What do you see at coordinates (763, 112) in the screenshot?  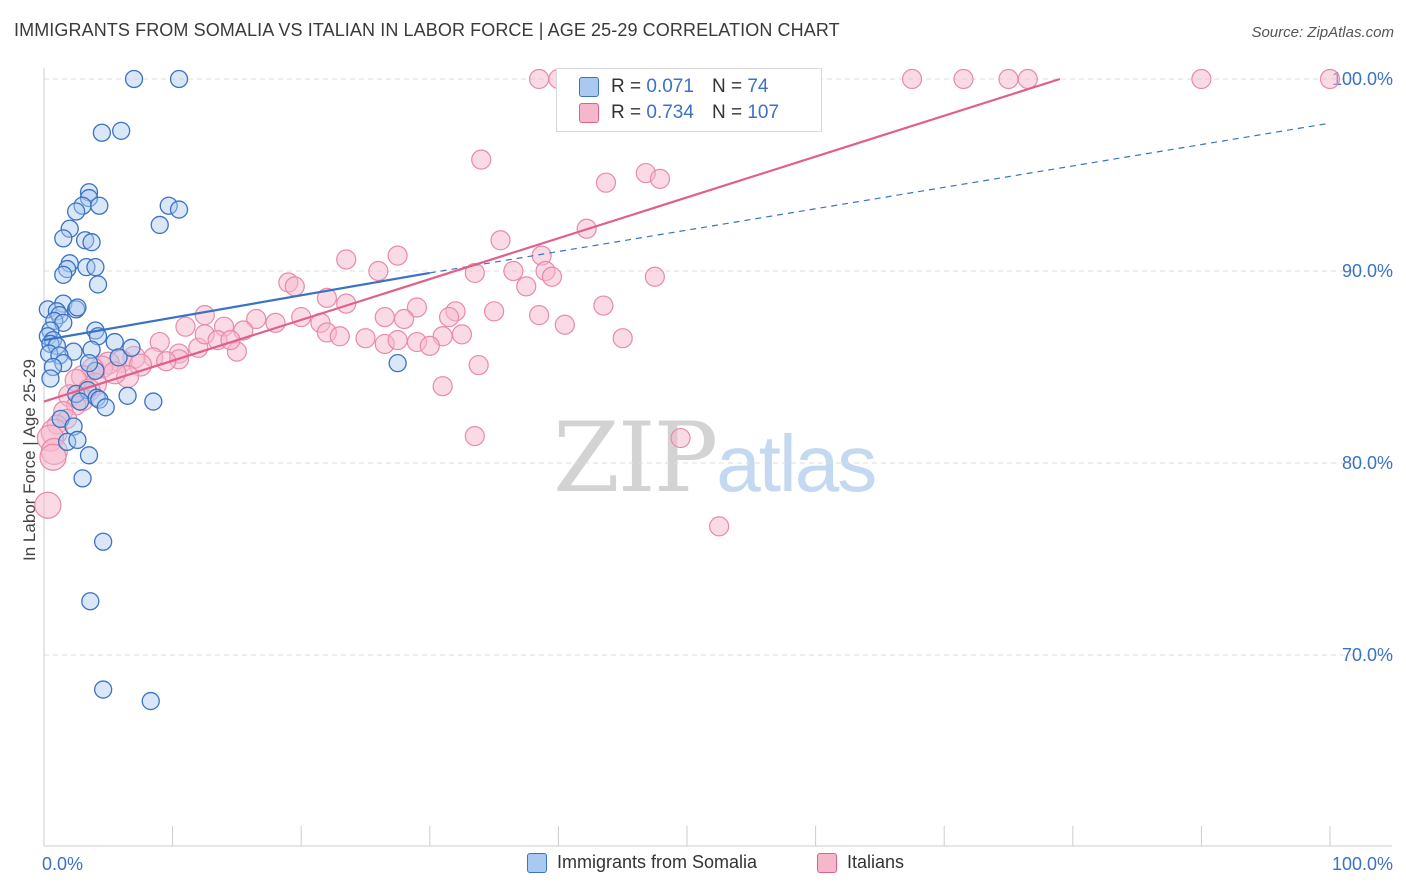 I see `legend-n-value: 107` at bounding box center [763, 112].